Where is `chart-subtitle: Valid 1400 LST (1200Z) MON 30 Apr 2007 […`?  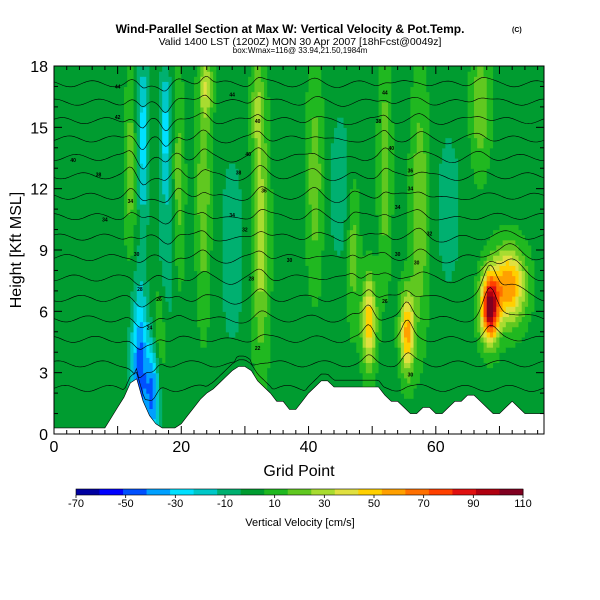
chart-subtitle: Valid 1400 LST (1200Z) MON 30 Apr 2007 [… is located at coordinates (300, 42).